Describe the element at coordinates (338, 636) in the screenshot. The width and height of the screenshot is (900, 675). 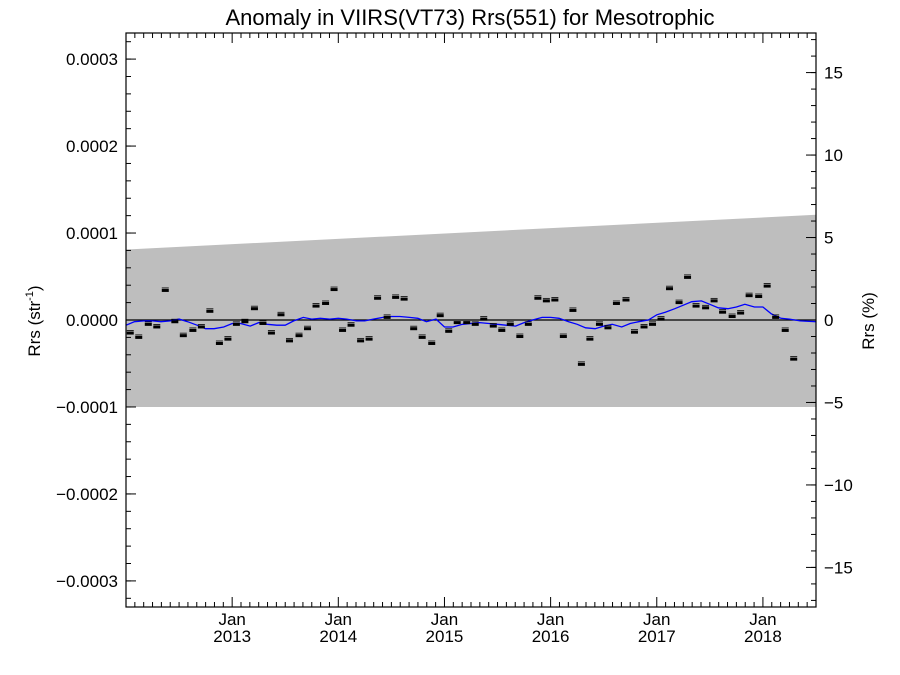
I see `x-tick-label-year: 2014` at that location.